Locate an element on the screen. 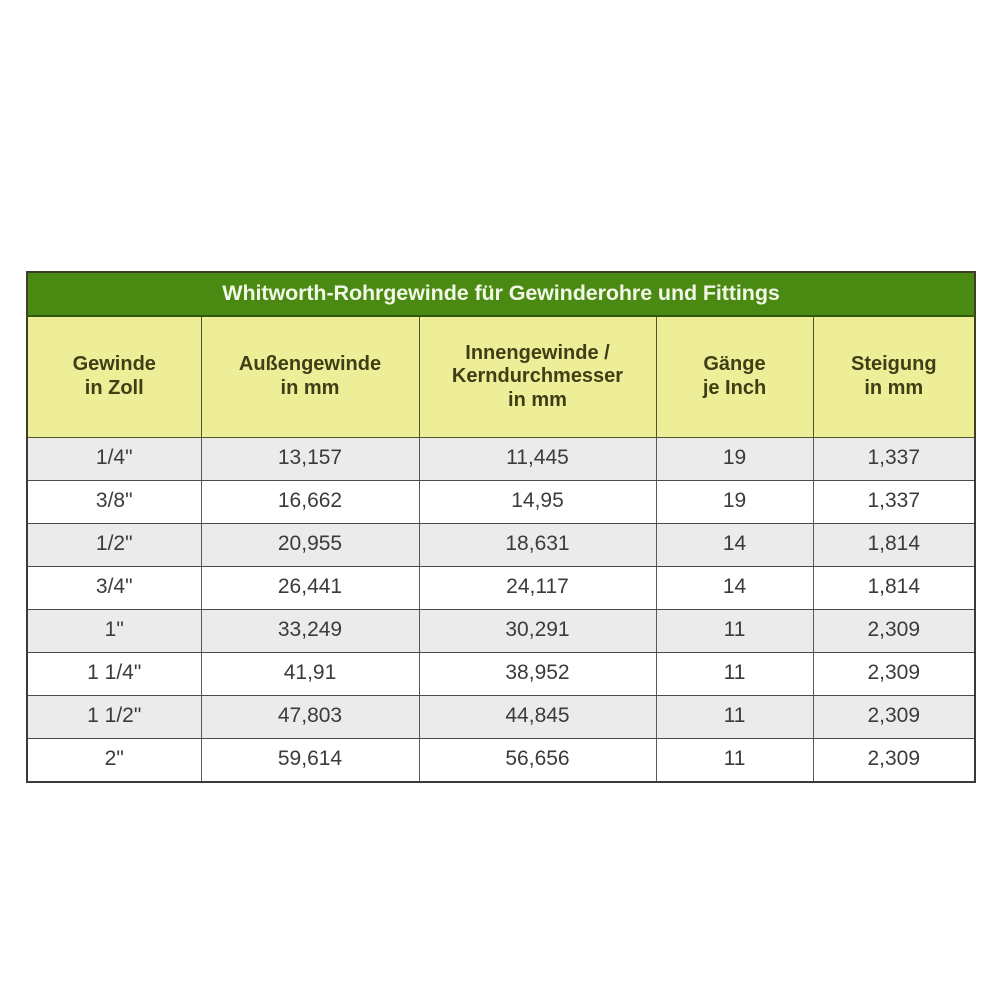 The width and height of the screenshot is (1000, 1000). column-header-aussengewinde: Außengewinde in mm is located at coordinates (310, 377).